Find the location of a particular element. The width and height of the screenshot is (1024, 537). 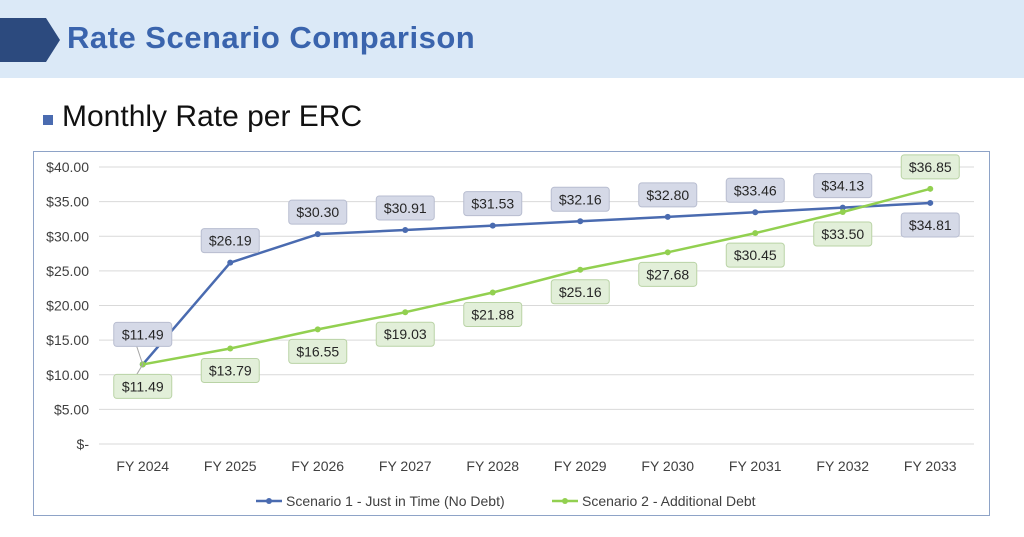

data-label-2: $16.55 is located at coordinates (318, 351).